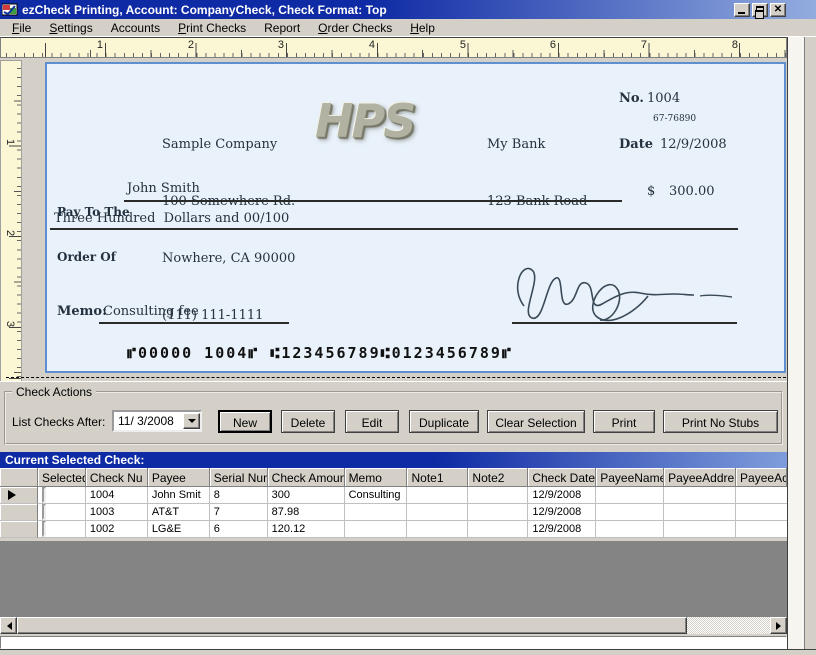 The width and height of the screenshot is (816, 655). I want to click on minimize-button, so click(742, 9).